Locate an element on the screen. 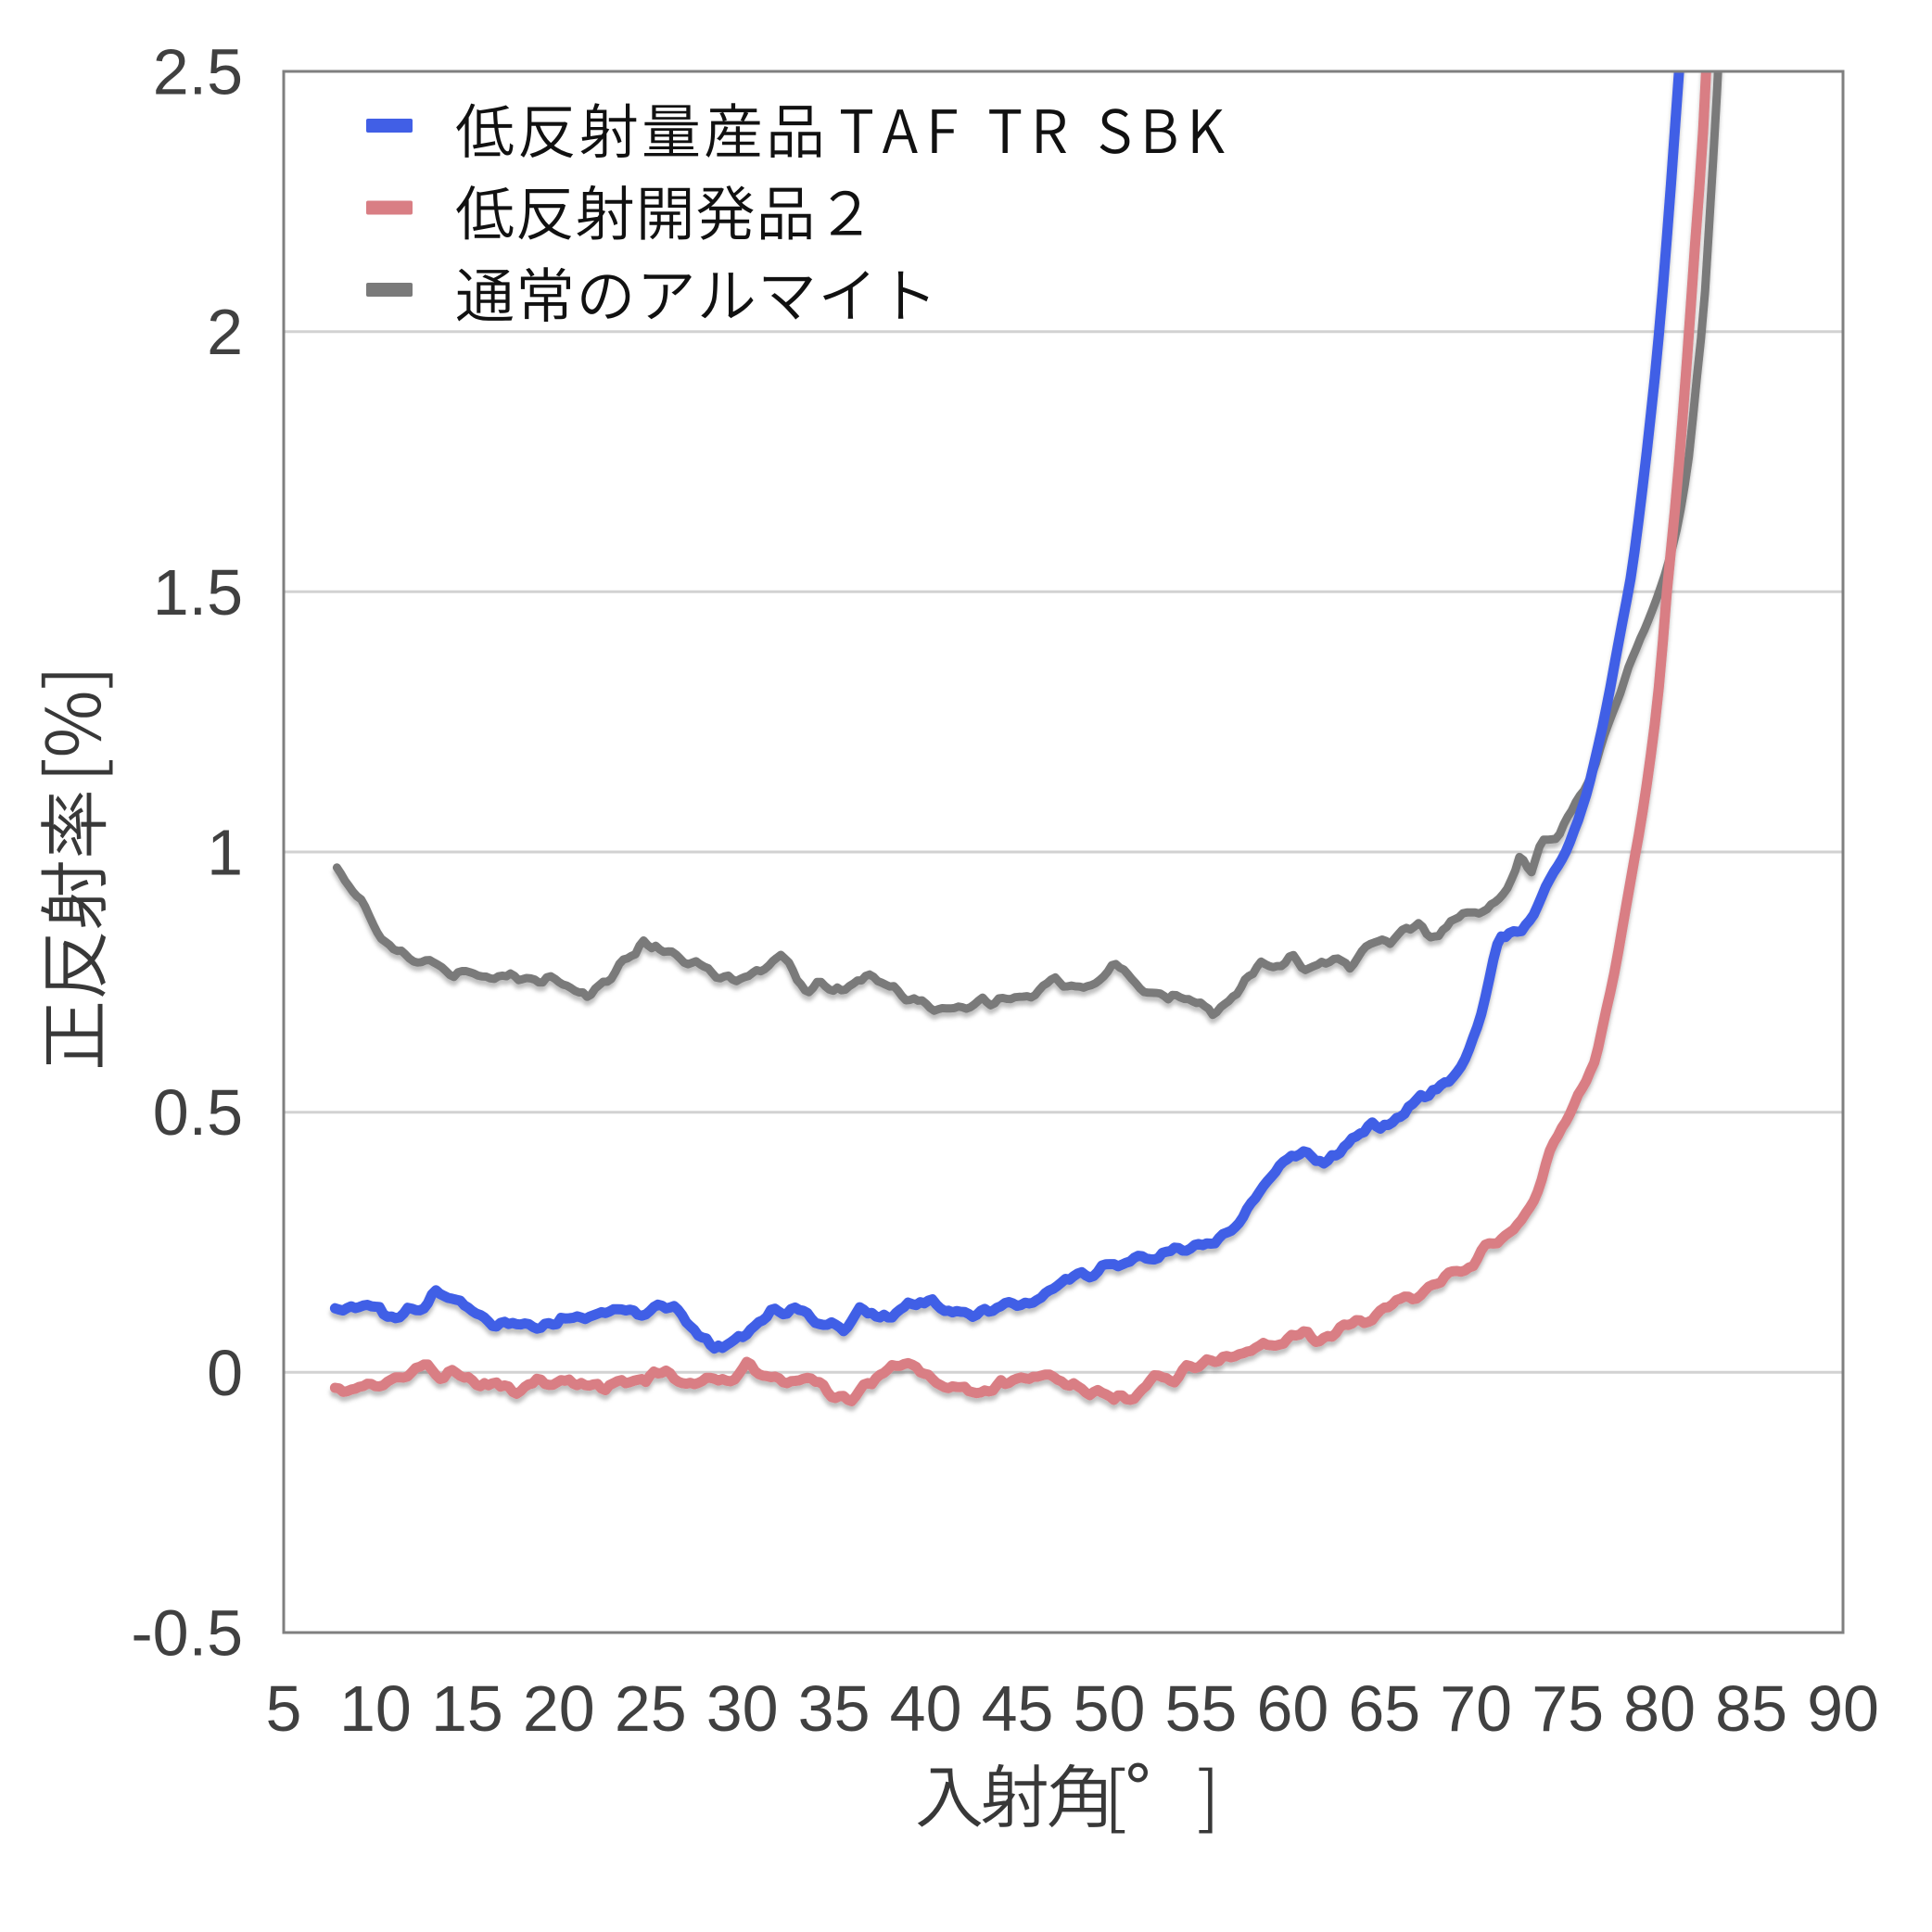  svg-text: 75 is located at coordinates (1568, 1708).